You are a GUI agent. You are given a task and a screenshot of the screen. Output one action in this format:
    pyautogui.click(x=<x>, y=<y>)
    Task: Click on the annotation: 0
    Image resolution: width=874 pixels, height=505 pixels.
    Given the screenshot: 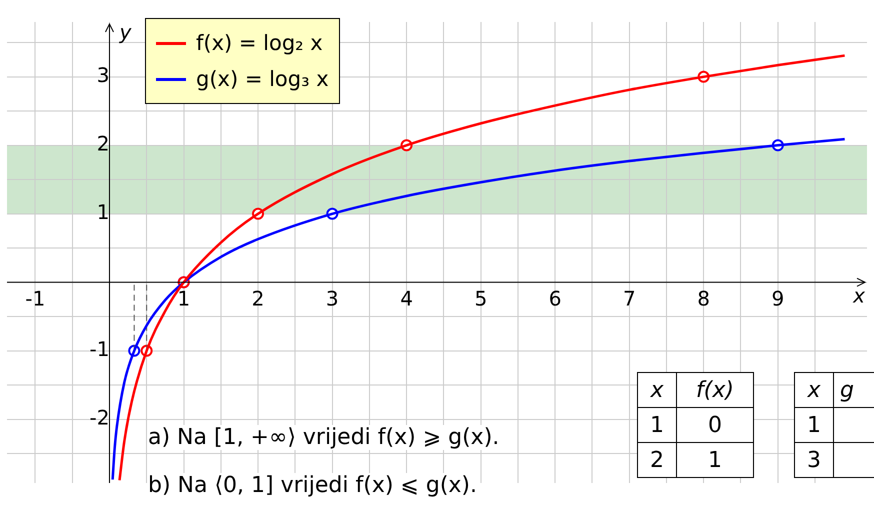 What is the action you would take?
    pyautogui.click(x=715, y=425)
    